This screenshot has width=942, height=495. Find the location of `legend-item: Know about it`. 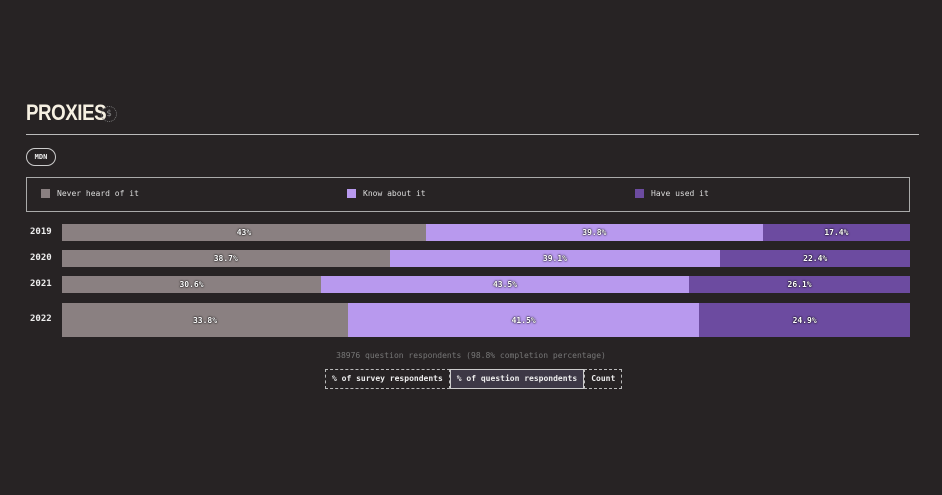

legend-item: Know about it is located at coordinates (386, 193).